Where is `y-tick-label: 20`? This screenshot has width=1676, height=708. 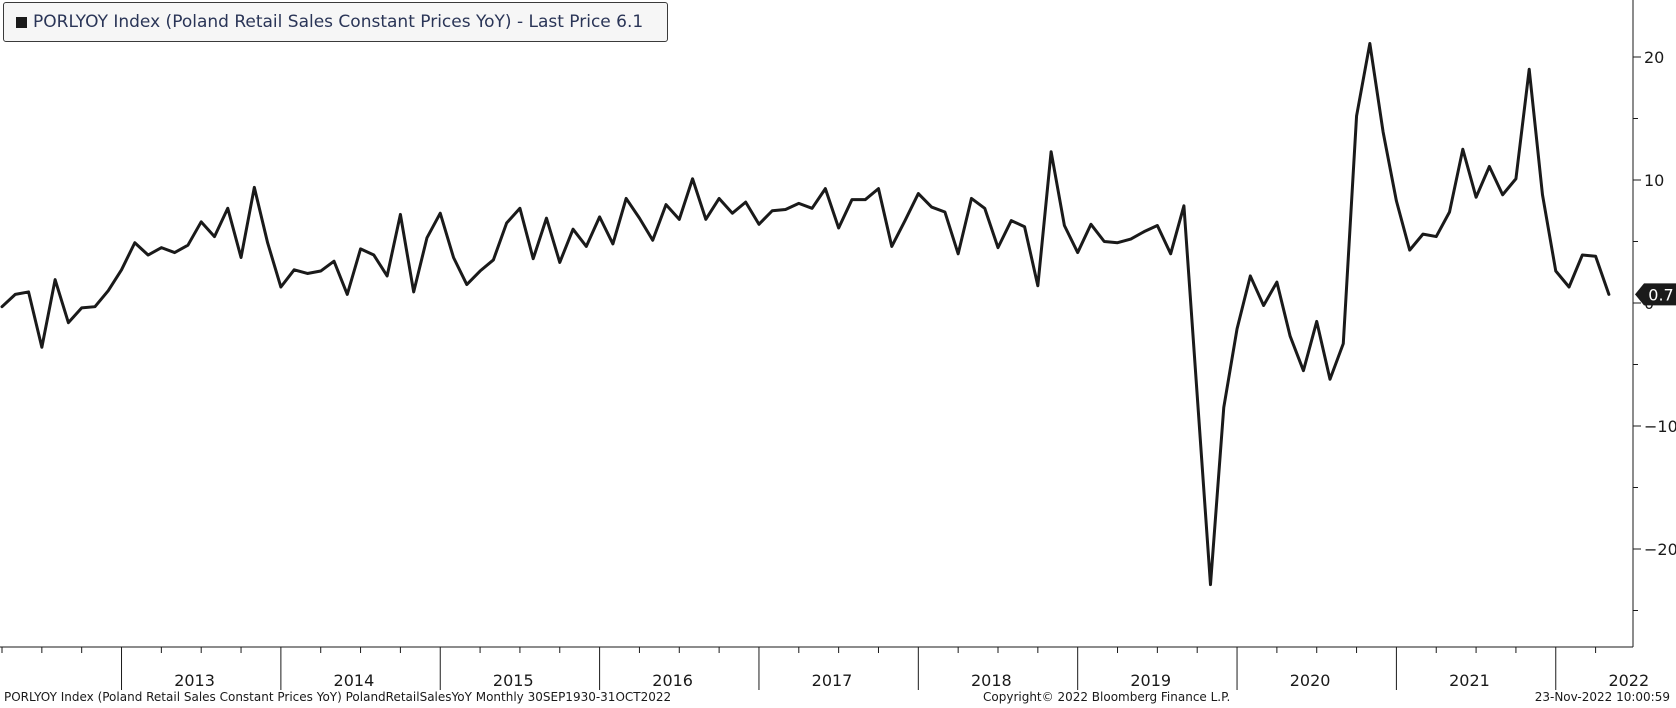 y-tick-label: 20 is located at coordinates (1654, 57).